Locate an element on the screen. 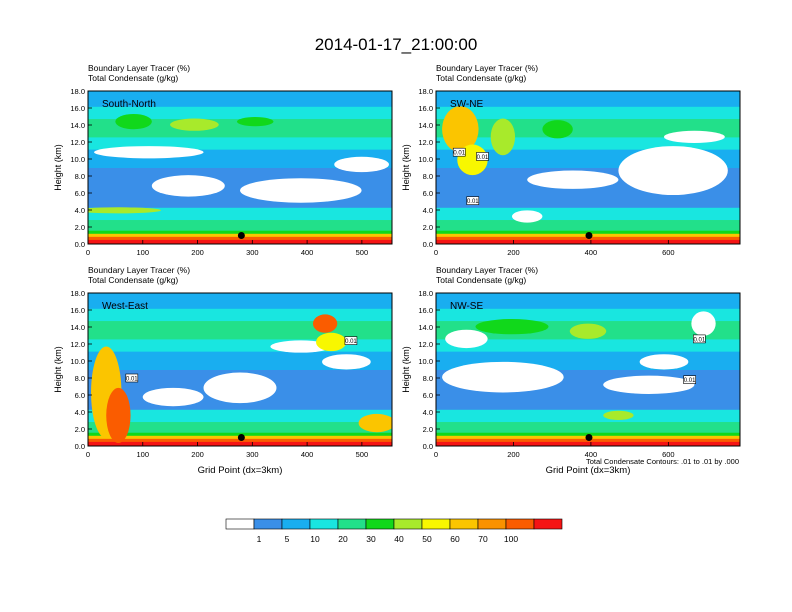 The height and width of the screenshot is (612, 792). y-tick-label: 4.0 is located at coordinates (80, 412).